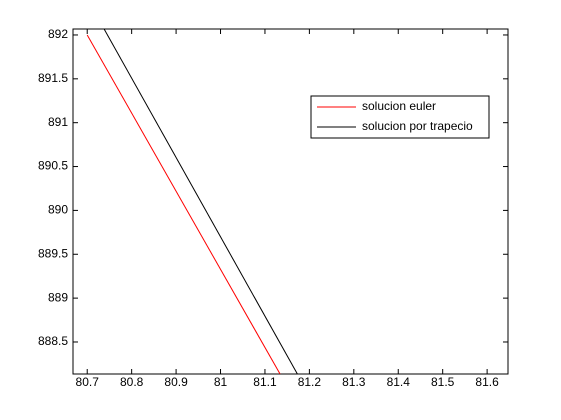 The image size is (561, 420). I want to click on x-tick-label: 81.2, so click(310, 382).